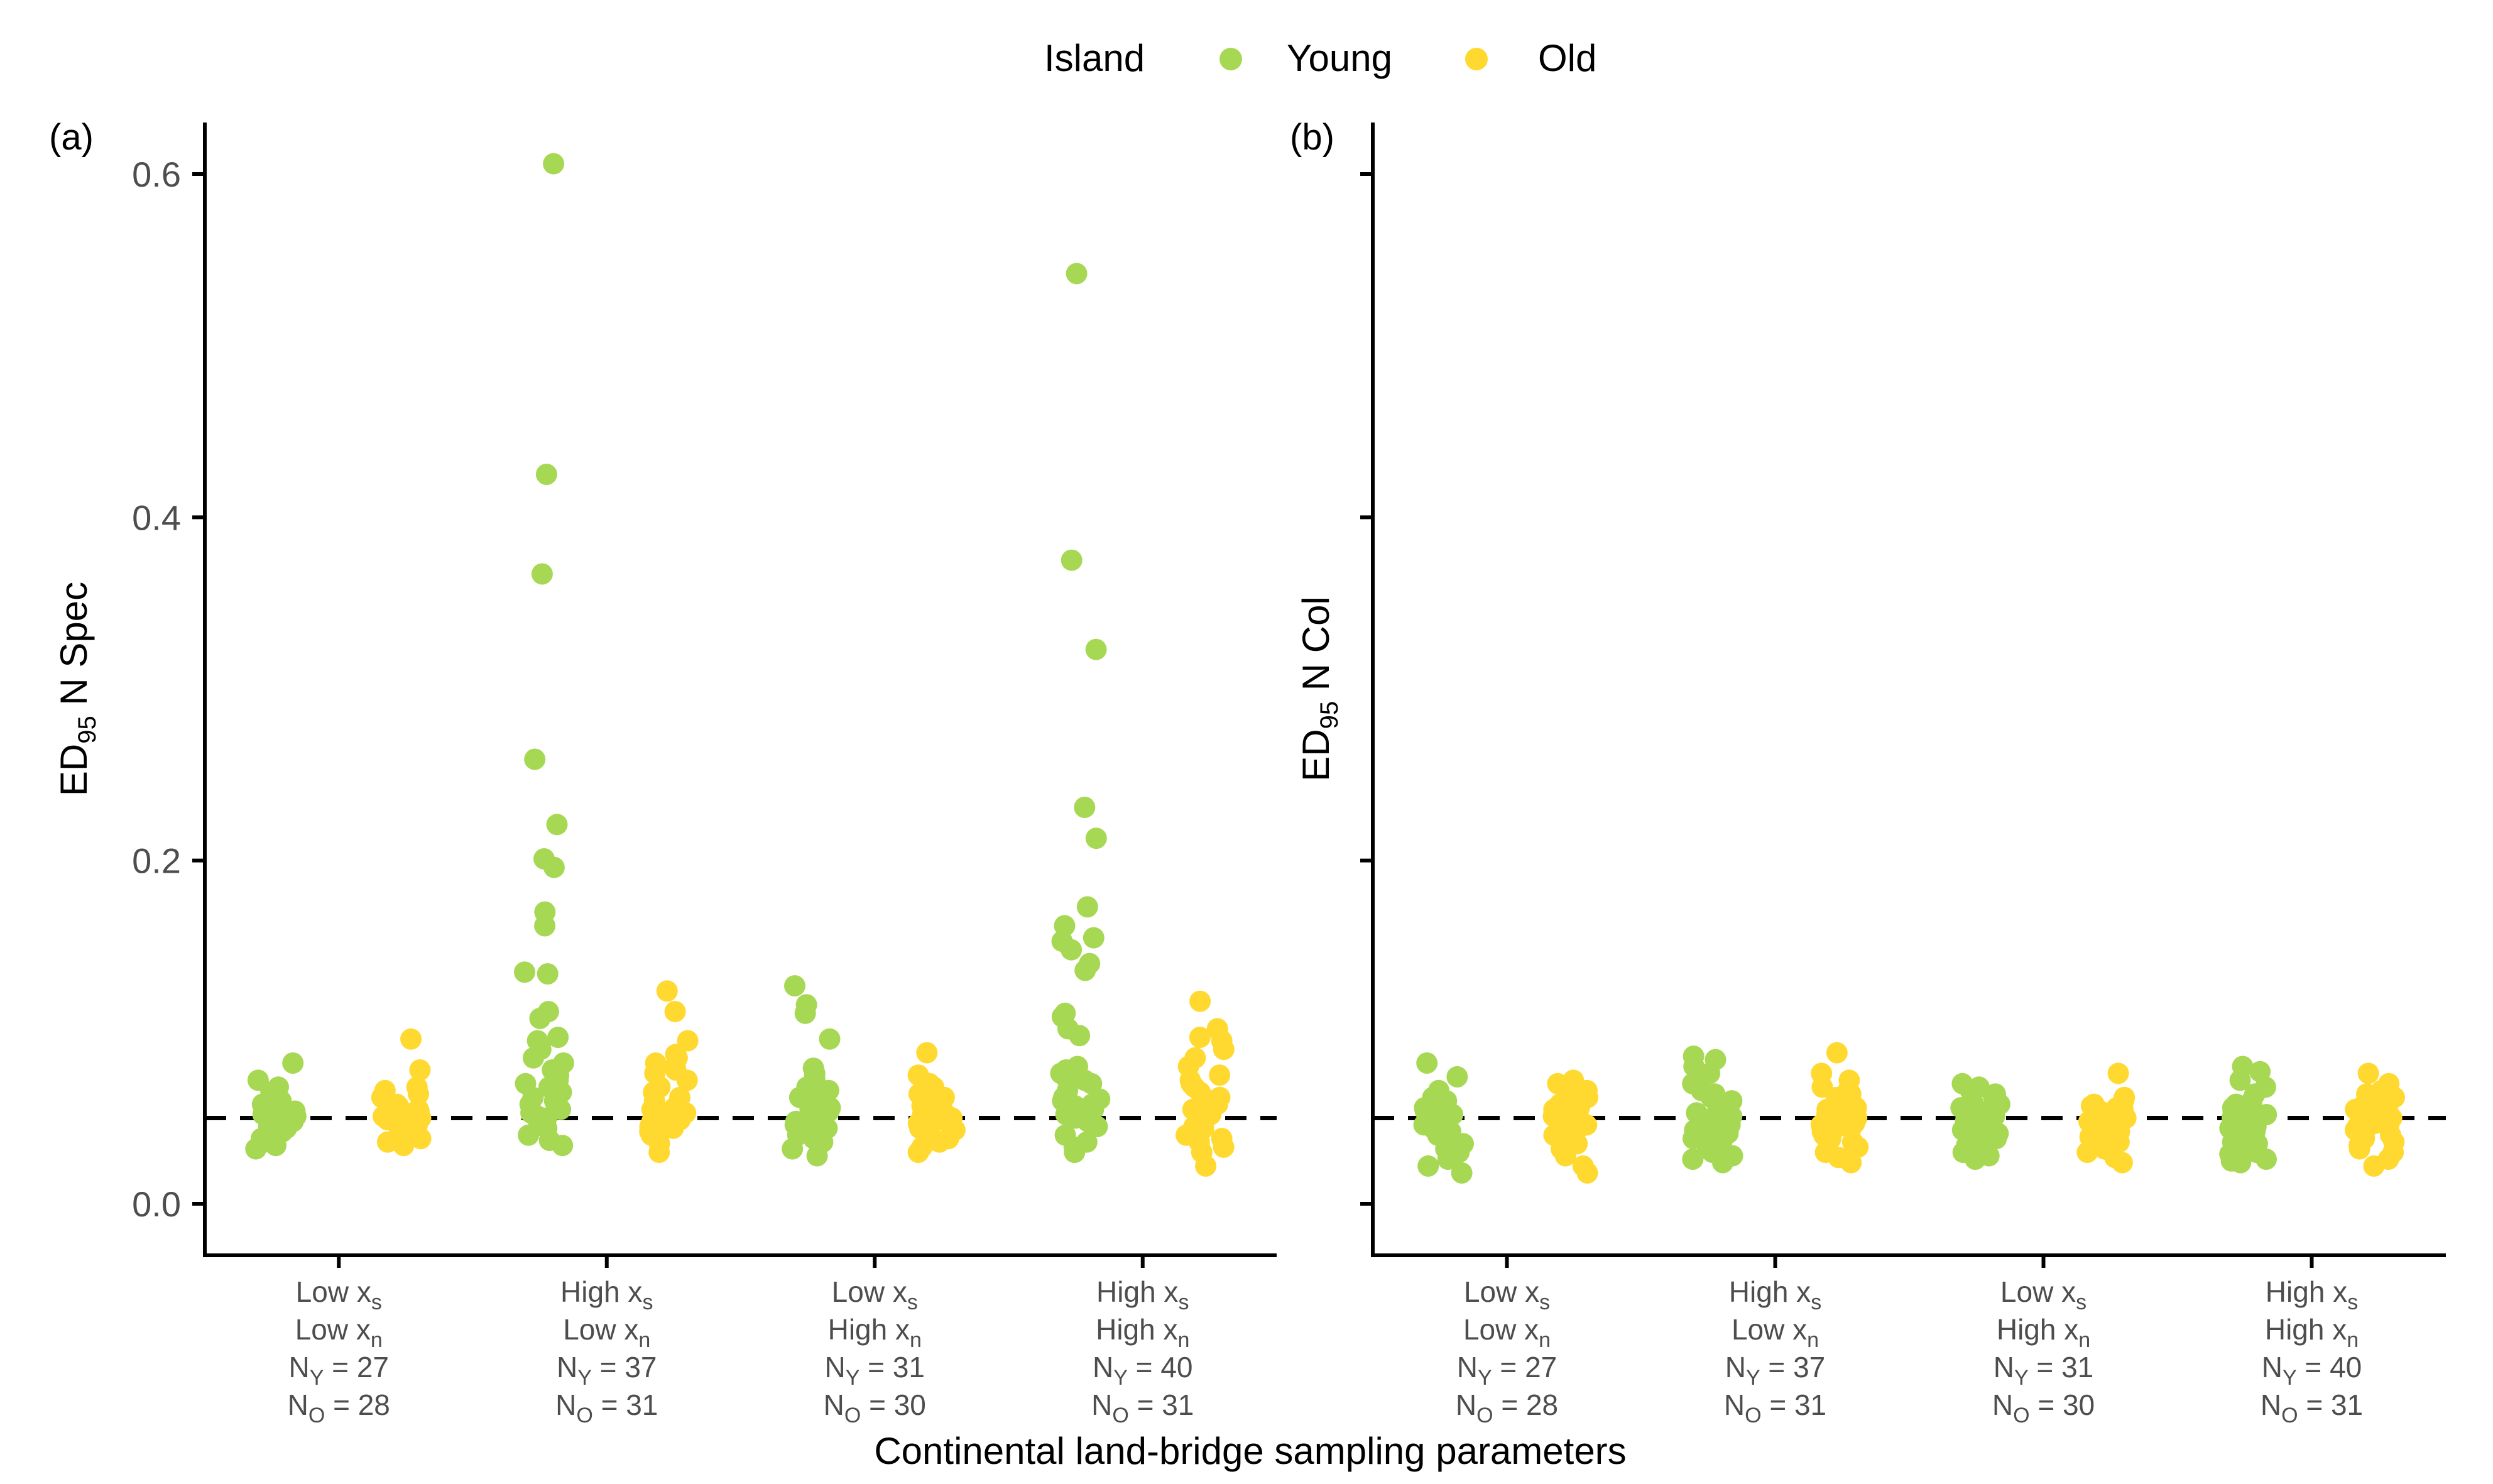  What do you see at coordinates (1142, 1294) in the screenshot?
I see `panel-a-x-tick-label: High xs` at bounding box center [1142, 1294].